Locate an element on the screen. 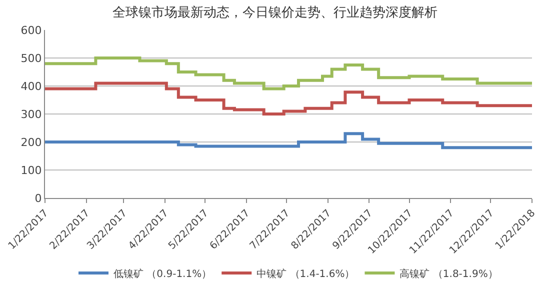 This screenshot has width=550, height=300. y-tick-label: 500 is located at coordinates (31, 58).